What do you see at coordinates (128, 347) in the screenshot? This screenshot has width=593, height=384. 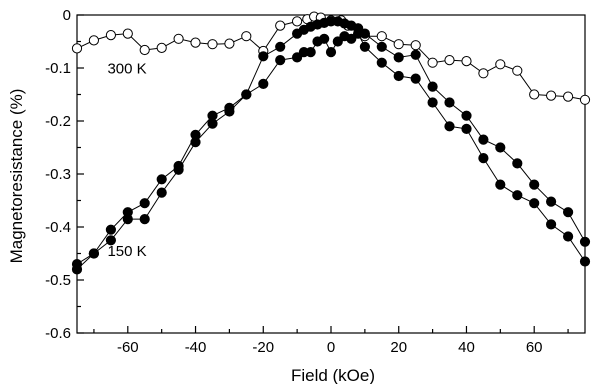 I see `x-tick-label: -60` at bounding box center [128, 347].